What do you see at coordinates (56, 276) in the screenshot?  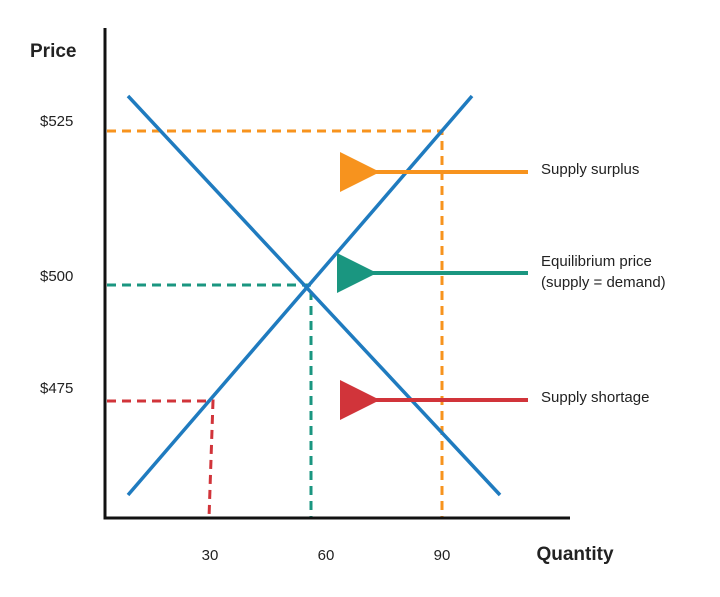 I see `y-label: $500` at bounding box center [56, 276].